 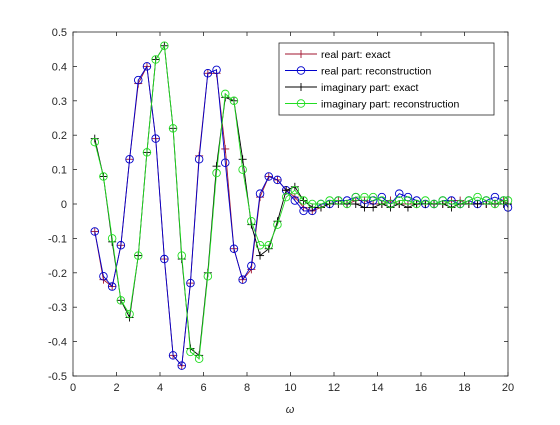 I want to click on legend-item: real part: exact, so click(x=338, y=55).